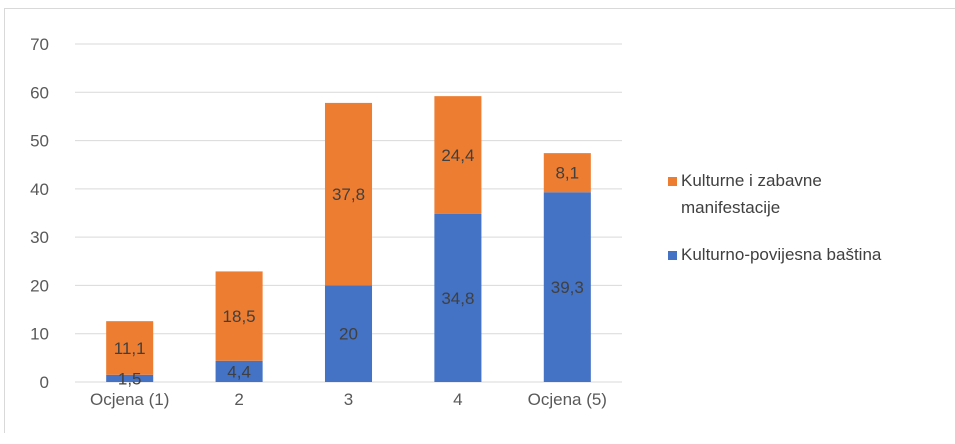 The image size is (955, 444). I want to click on y-tick-label: 60, so click(39, 92).